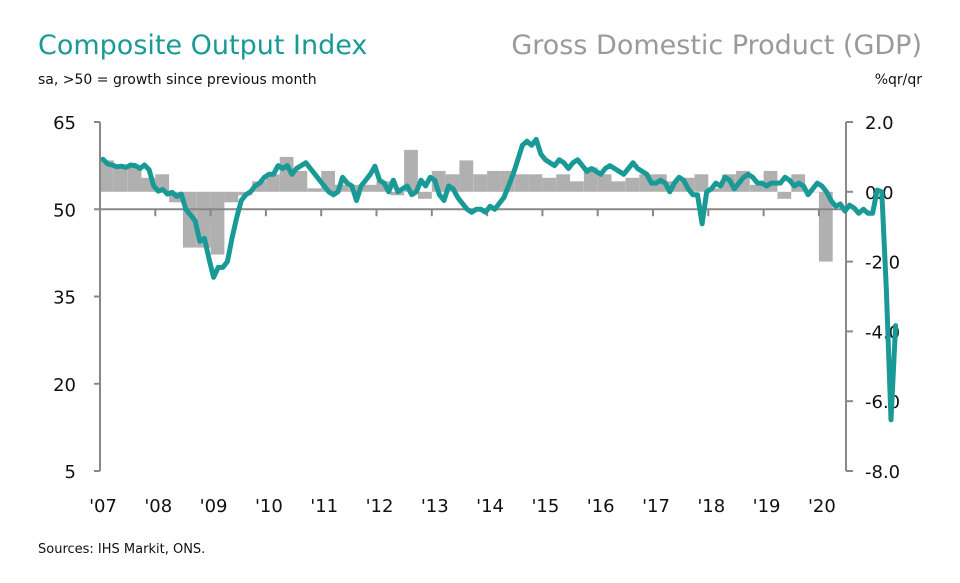 This screenshot has height=583, width=960. What do you see at coordinates (898, 80) in the screenshot?
I see `right-axis-subtitle: %qr/qr` at bounding box center [898, 80].